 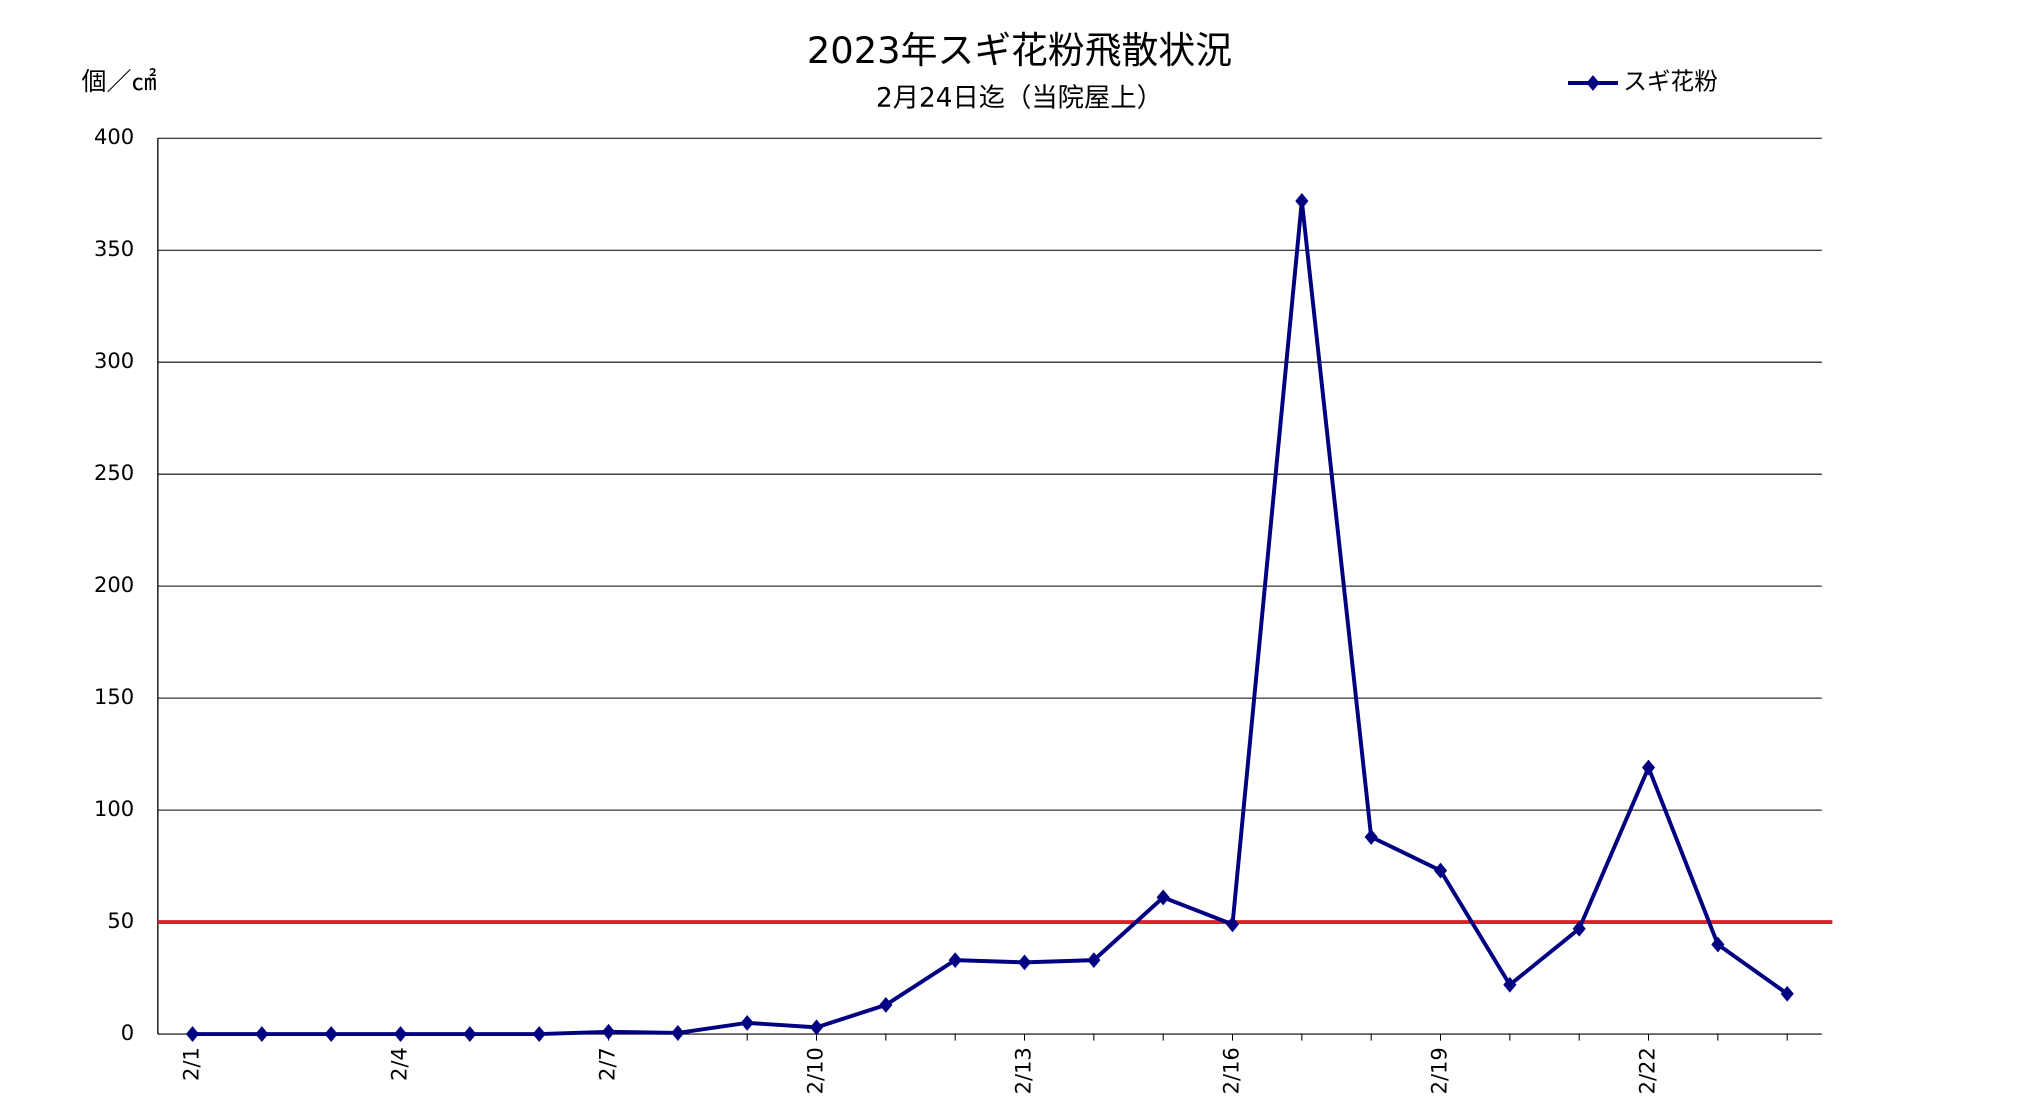 I want to click on y-axis-label: 個／㎠, so click(x=119, y=81).